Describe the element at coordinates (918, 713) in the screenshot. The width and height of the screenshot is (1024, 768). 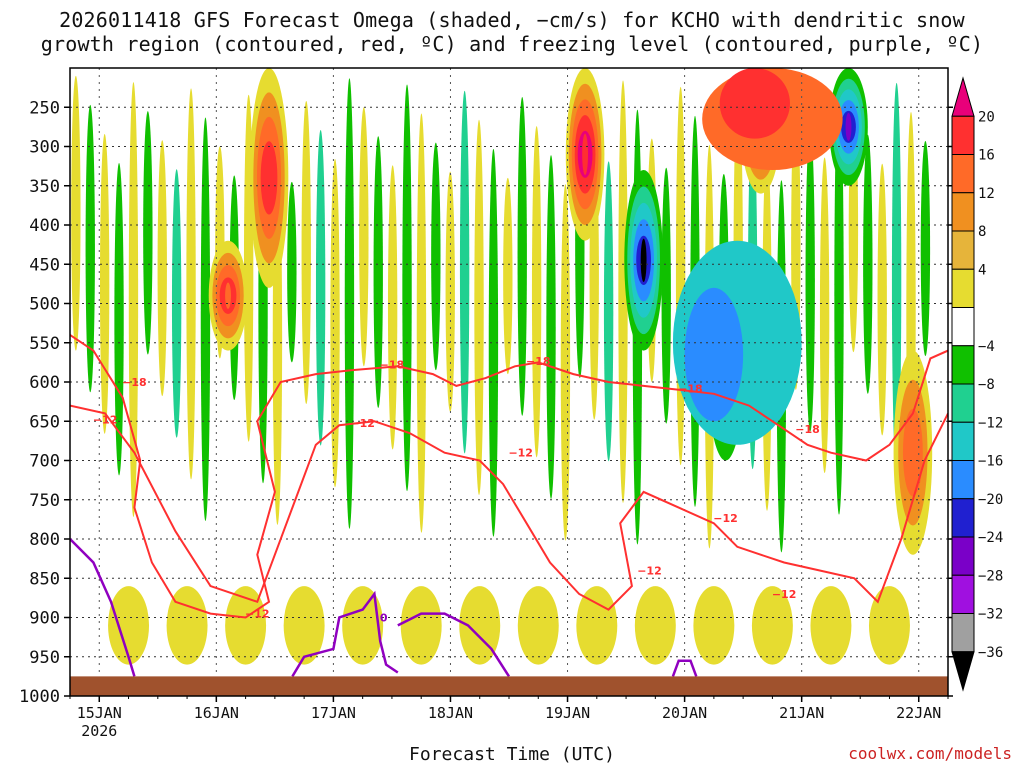
I see `x-tick-label: 22JAN` at that location.